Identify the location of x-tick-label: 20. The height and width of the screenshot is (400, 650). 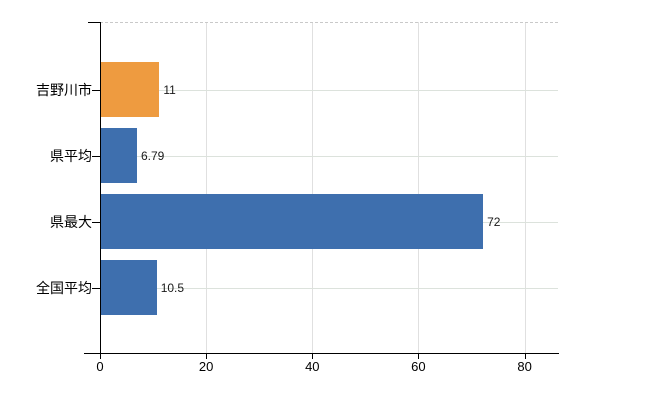
(206, 366).